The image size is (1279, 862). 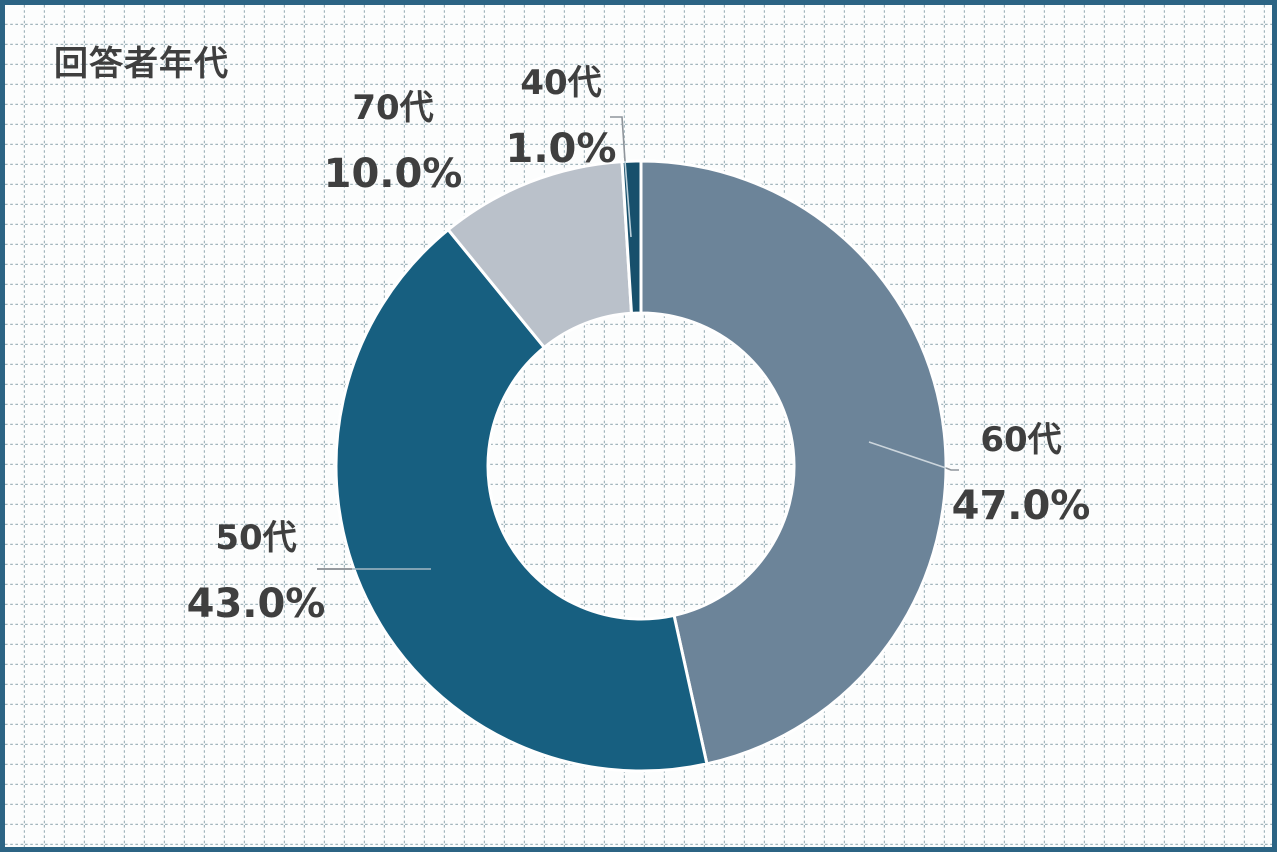 I want to click on label-group-60dai: 60代 47.0%, so click(x=1021, y=473).